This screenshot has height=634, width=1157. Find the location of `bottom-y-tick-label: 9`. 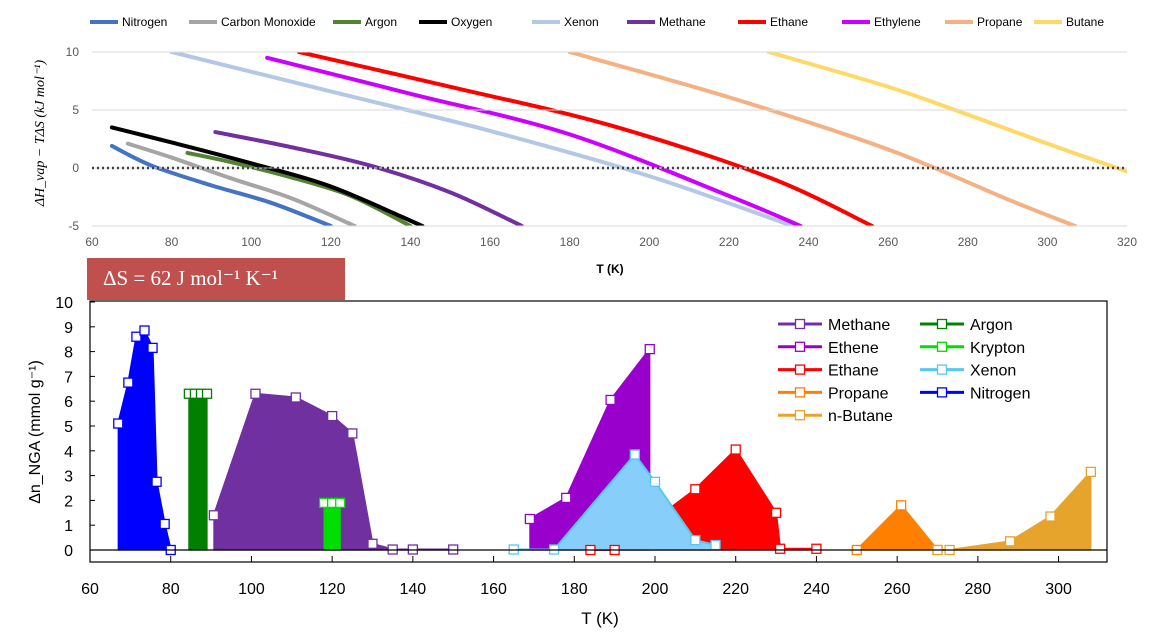

bottom-y-tick-label: 9 is located at coordinates (68, 328).